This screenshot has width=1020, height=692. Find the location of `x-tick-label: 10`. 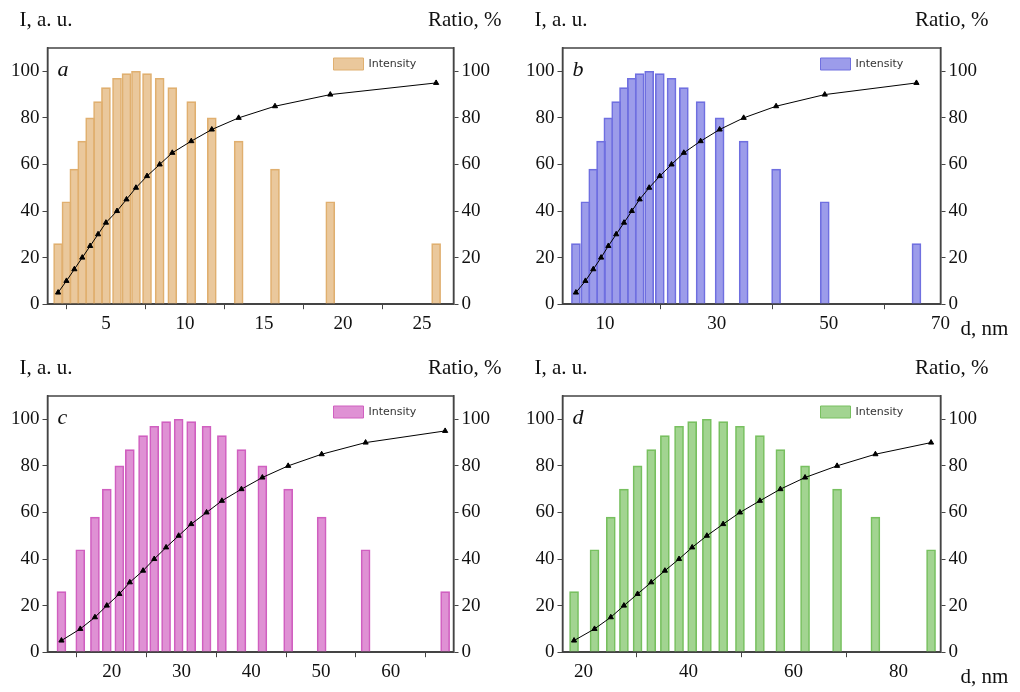

x-tick-label: 10 is located at coordinates (605, 322).